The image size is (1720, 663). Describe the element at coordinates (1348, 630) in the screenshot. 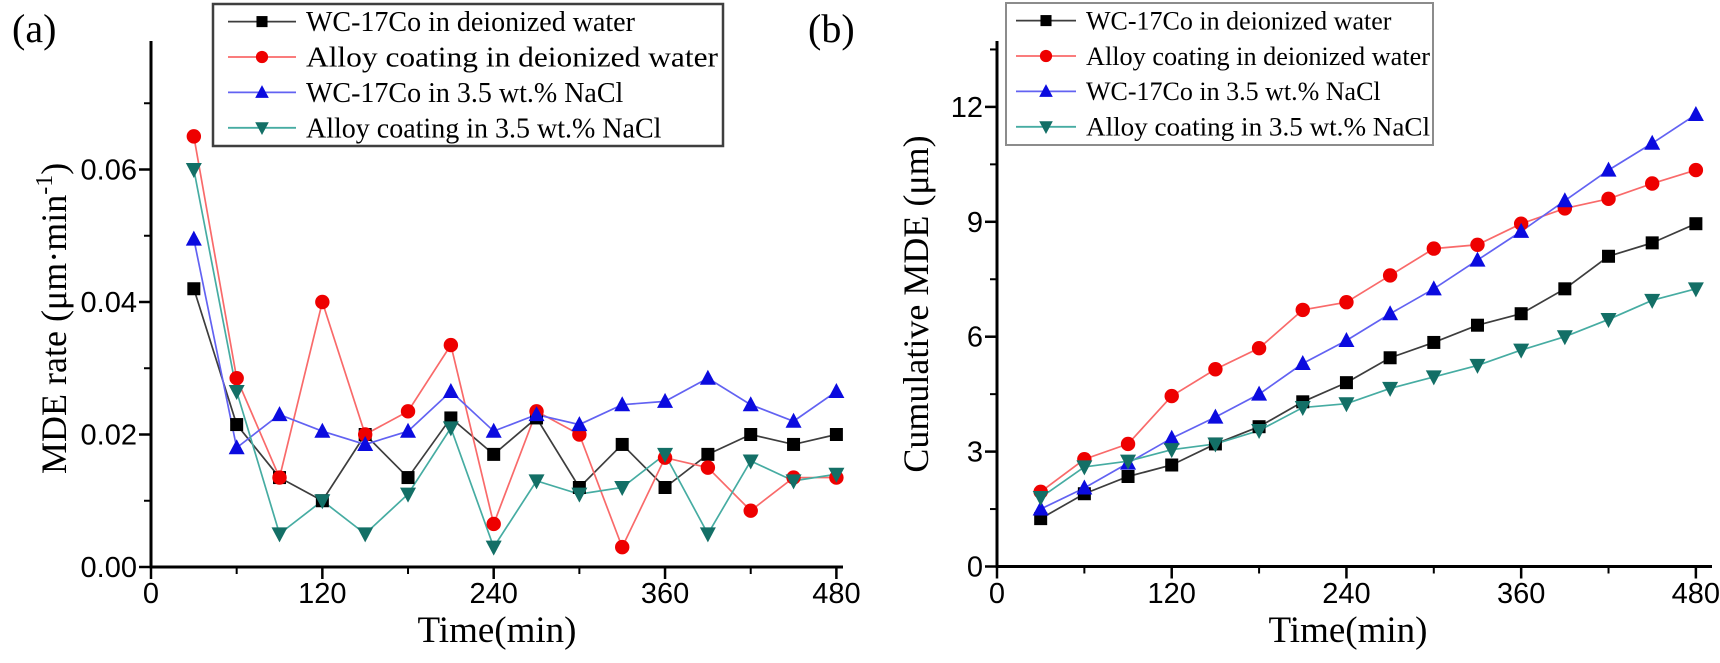

I see `panel-b-x-axis-title: Time(min)` at that location.